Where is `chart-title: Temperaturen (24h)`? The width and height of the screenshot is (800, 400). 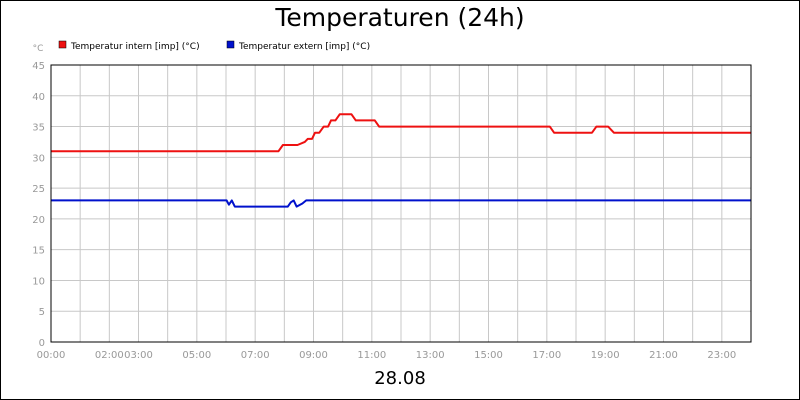
chart-title: Temperaturen (24h) is located at coordinates (400, 17).